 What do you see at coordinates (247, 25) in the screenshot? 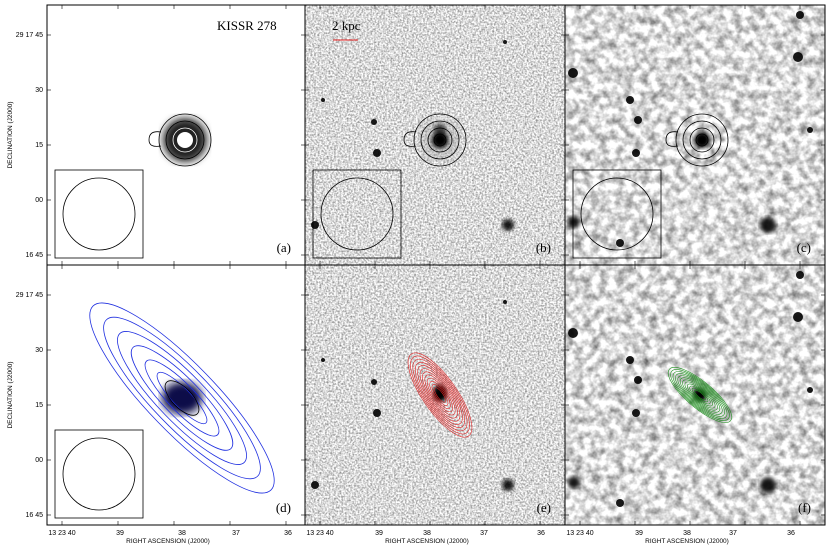
I see `title: KISSR 278` at bounding box center [247, 25].